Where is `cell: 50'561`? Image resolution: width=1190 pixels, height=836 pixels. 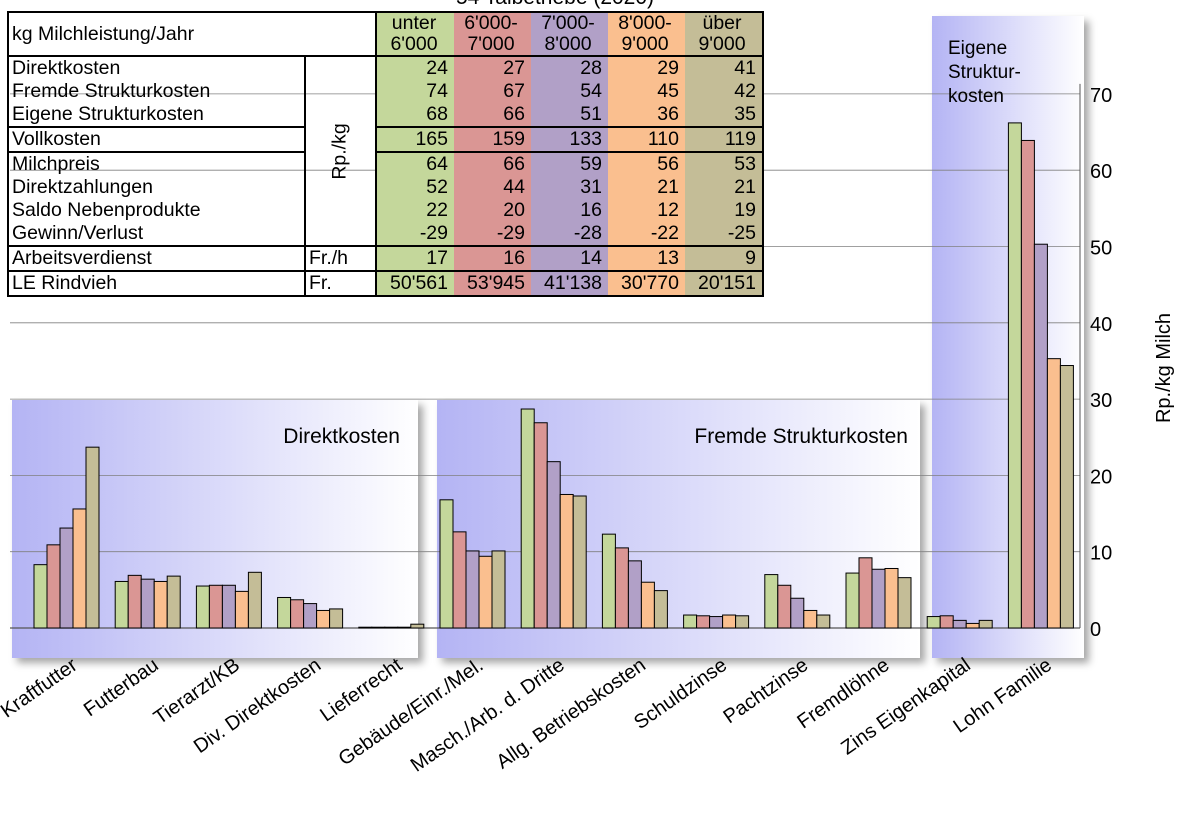 cell: 50'561 is located at coordinates (415, 284).